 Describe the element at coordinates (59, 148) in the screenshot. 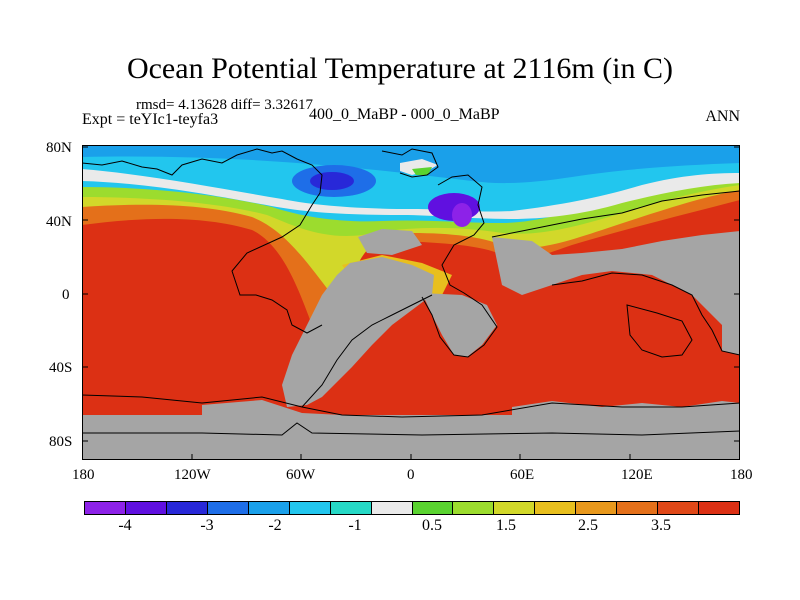

I see `lat-label-80n: 80N` at that location.